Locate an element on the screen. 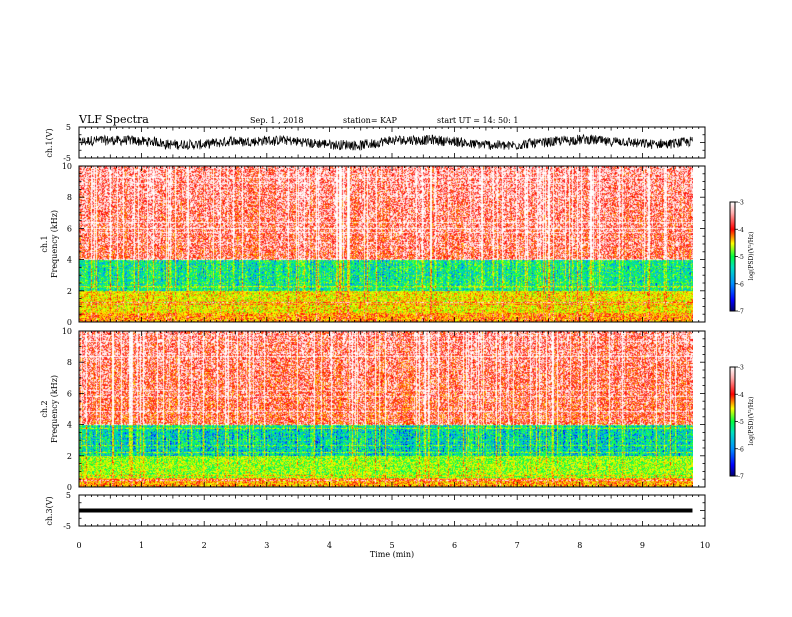  ch3-waveform-panel: 5 -5 ch.3(V) 0 1 2 3 4 5 6 7 8 9 10 Time (min) is located at coordinates (377, 525).